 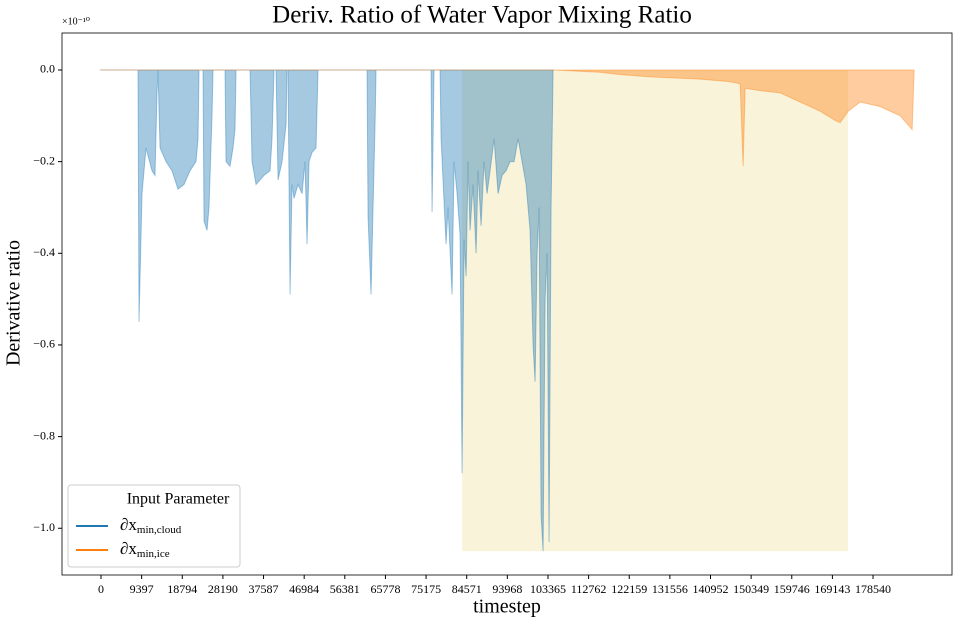 What do you see at coordinates (385, 589) in the screenshot?
I see `x-tick-label: 65778` at bounding box center [385, 589].